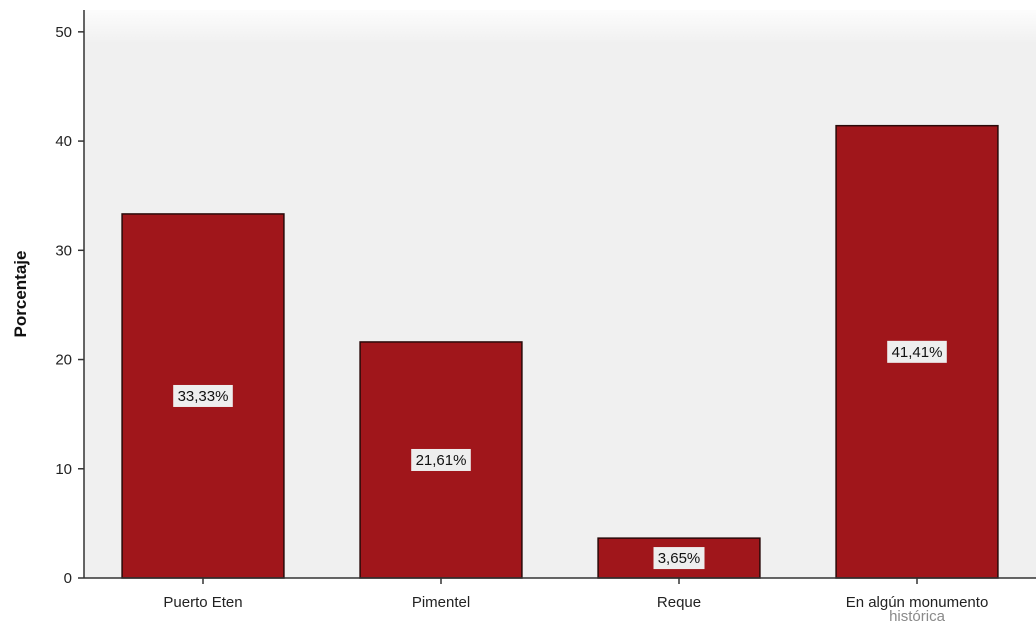 This screenshot has height=624, width=1036. What do you see at coordinates (441, 602) in the screenshot?
I see `x-category-label: Pimentel` at bounding box center [441, 602].